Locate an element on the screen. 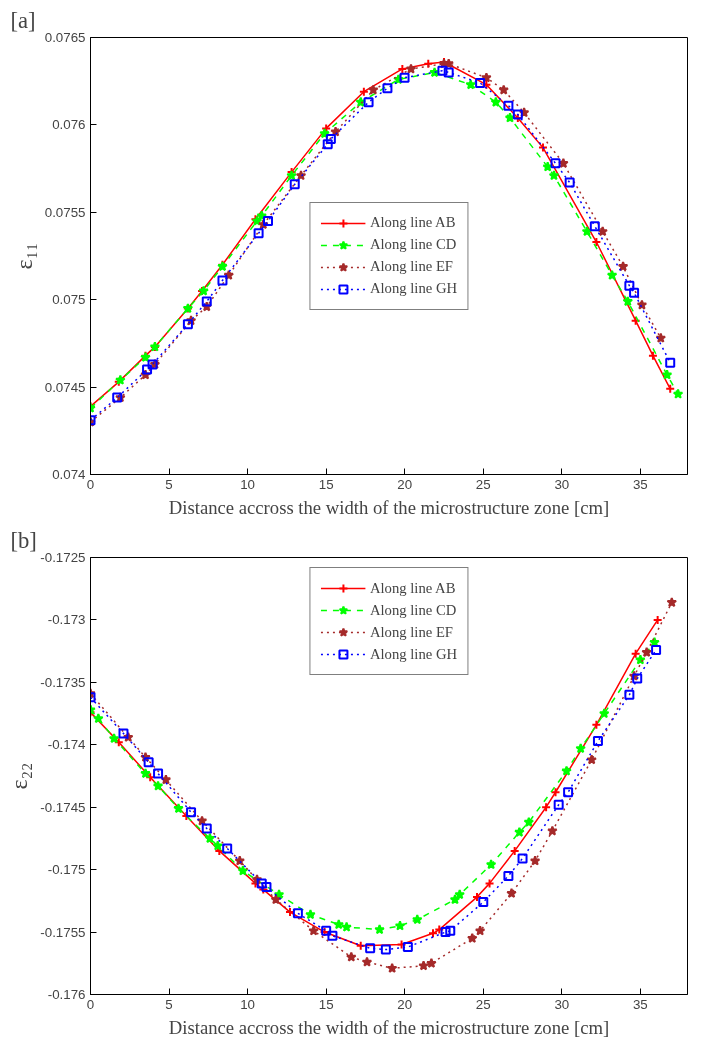 The height and width of the screenshot is (1046, 707). y-tick-label: -0.1735 is located at coordinates (63, 682).